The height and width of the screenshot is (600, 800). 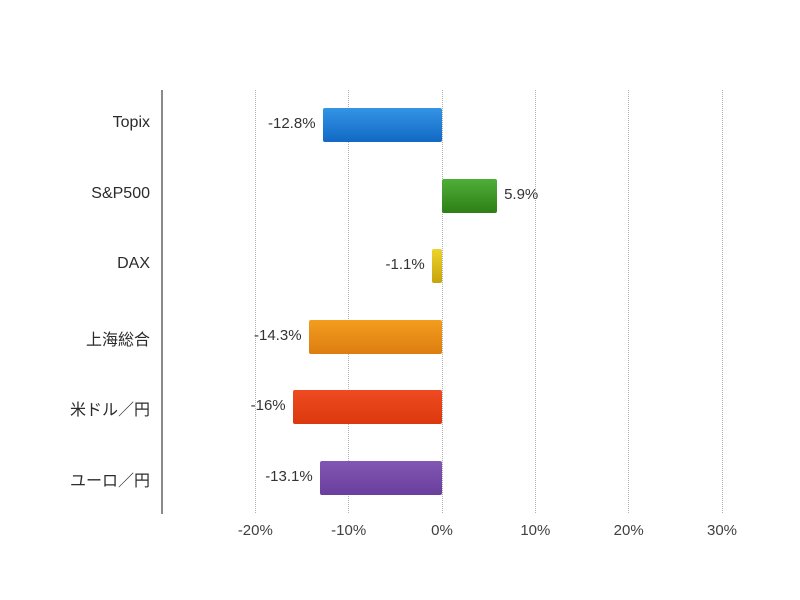 What do you see at coordinates (109, 481) in the screenshot?
I see `category-label: ユーロ／円` at bounding box center [109, 481].